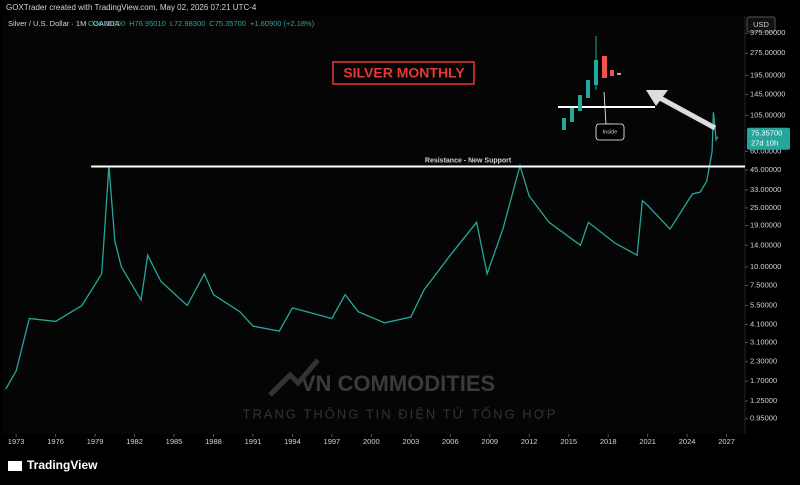  Describe the element at coordinates (282, 23) in the screenshot. I see `ohlc-value: +1.60900 (+2.18%)` at that location.